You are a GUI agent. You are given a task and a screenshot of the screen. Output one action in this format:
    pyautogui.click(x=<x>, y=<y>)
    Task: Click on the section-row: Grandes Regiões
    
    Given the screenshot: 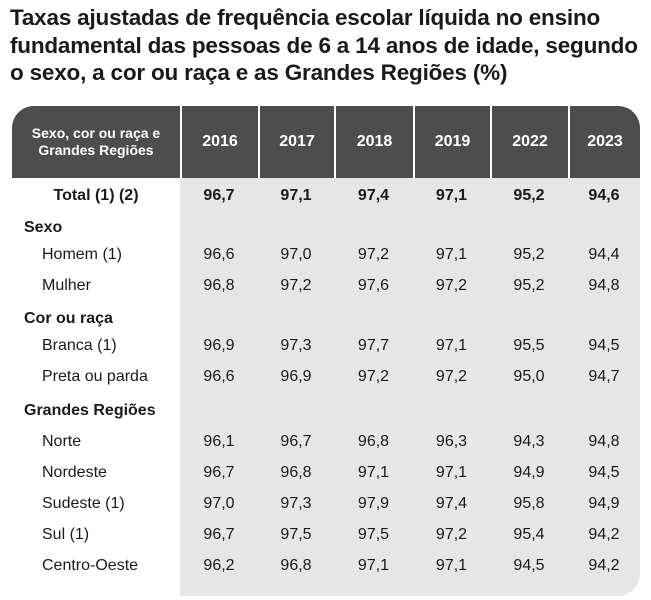 What is the action you would take?
    pyautogui.click(x=326, y=411)
    